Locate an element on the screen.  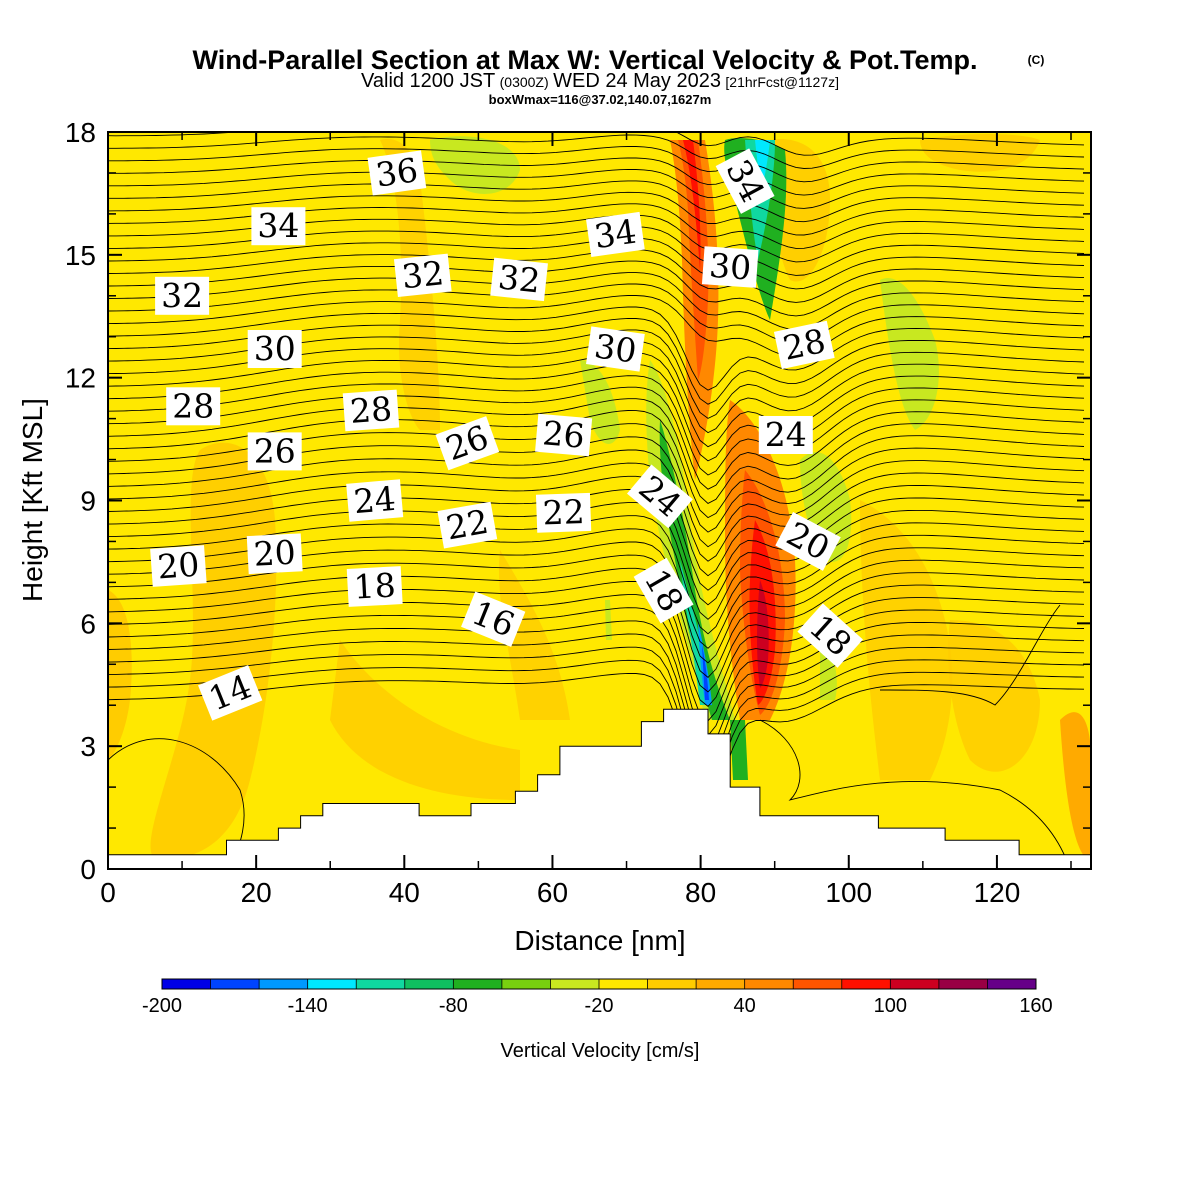
downdraft-weak-upper-right is located at coordinates (909, 354).